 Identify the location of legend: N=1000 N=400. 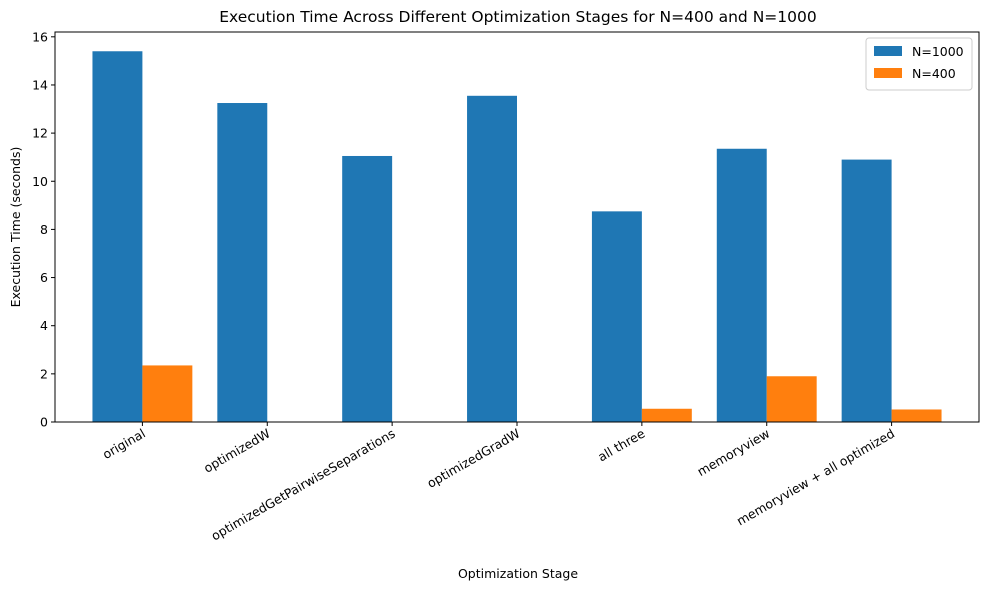
(919, 64).